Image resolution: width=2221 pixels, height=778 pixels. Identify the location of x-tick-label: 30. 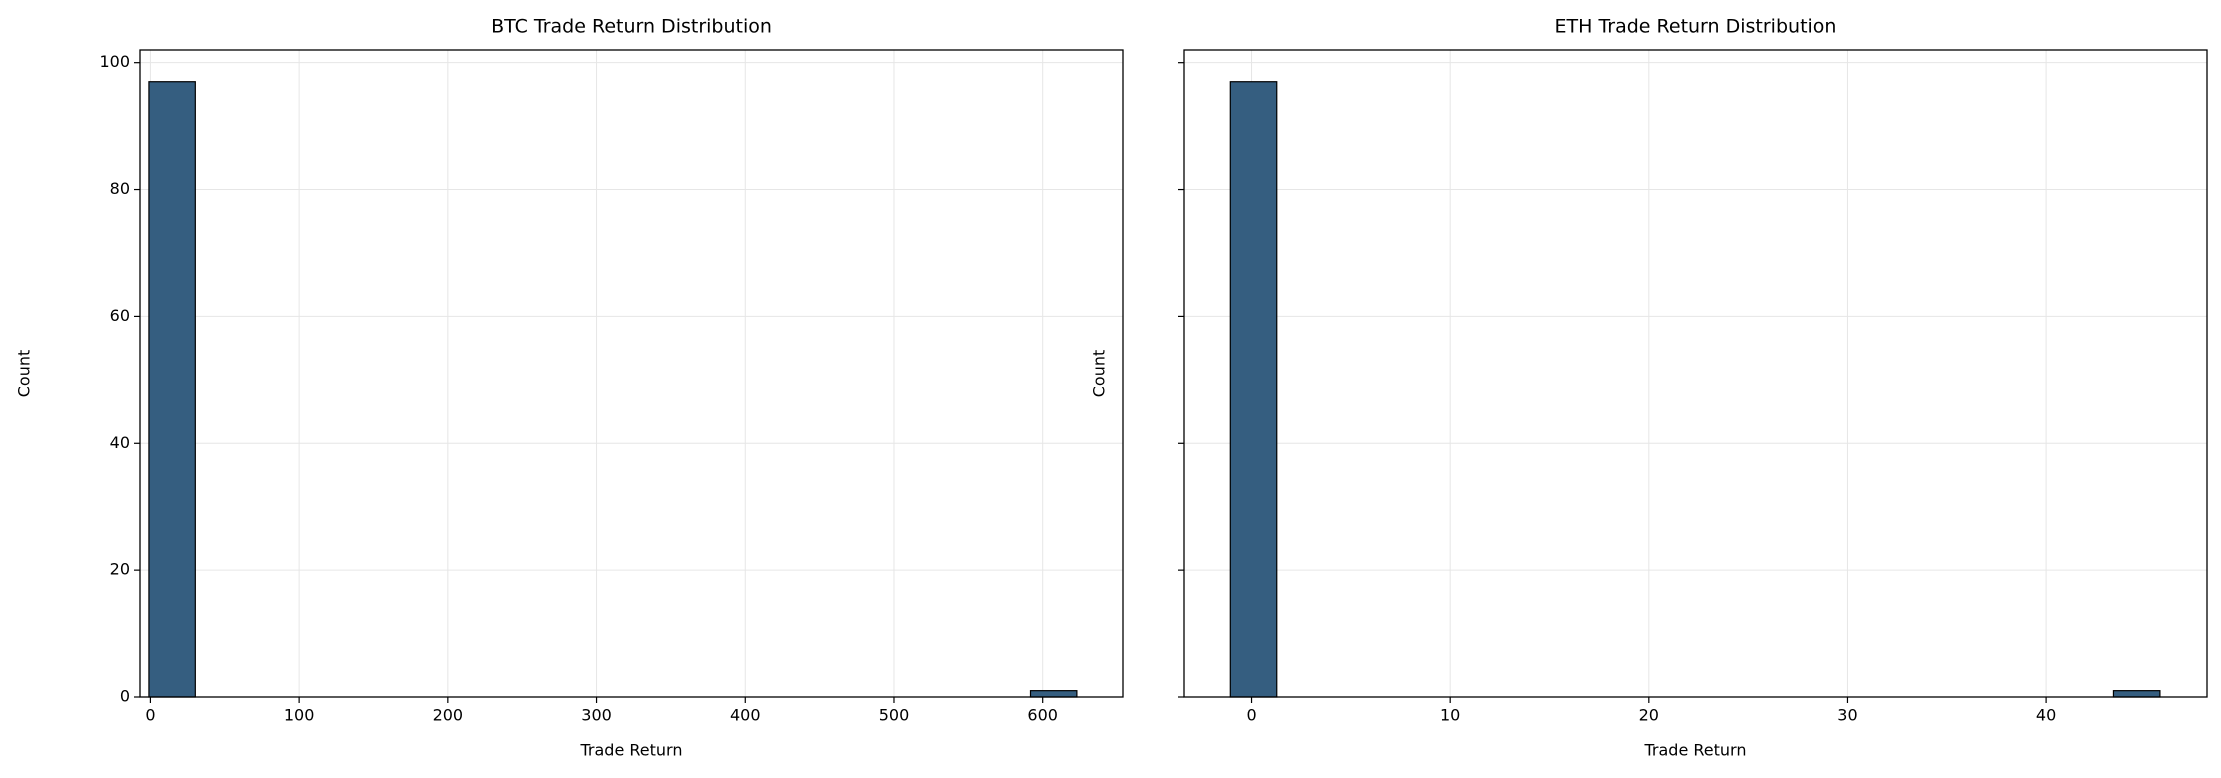
(1847, 715).